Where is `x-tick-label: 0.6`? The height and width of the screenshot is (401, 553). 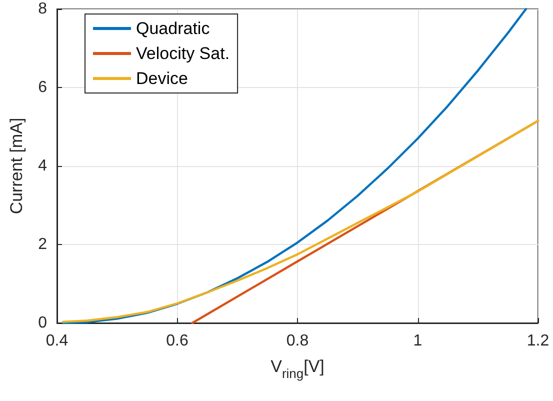 x-tick-label: 0.6 is located at coordinates (177, 341).